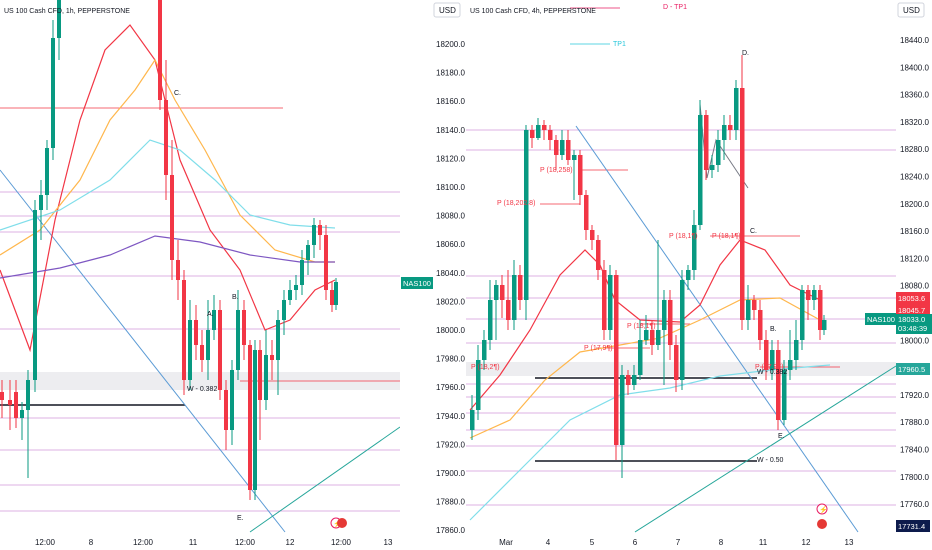 This screenshot has height=550, width=932. Describe the element at coordinates (450, 416) in the screenshot. I see `middle-axis-tick: 17940.0` at that location.